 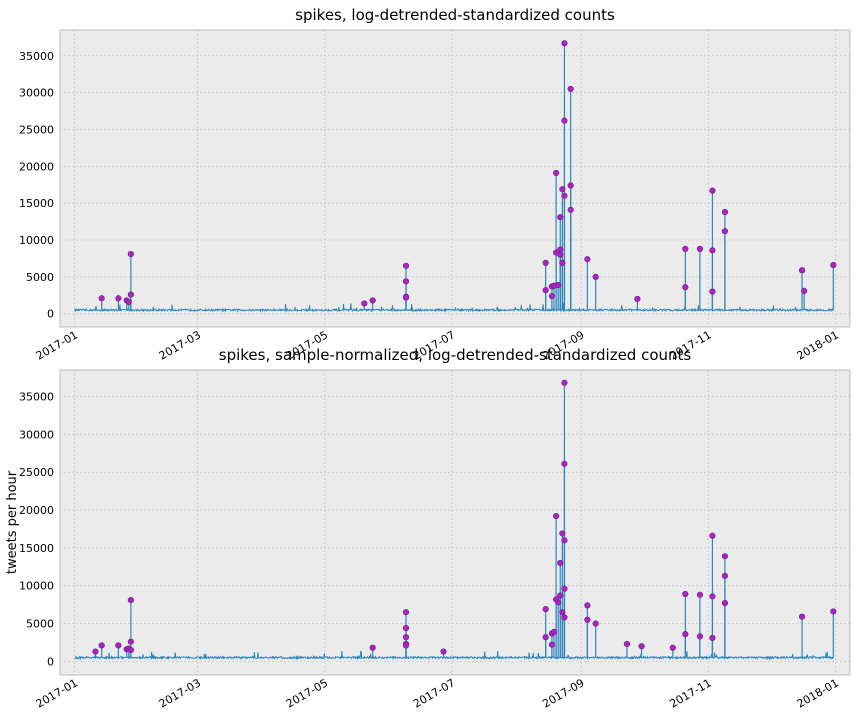 What do you see at coordinates (36, 472) in the screenshot?
I see `y-tick-label: 25000` at bounding box center [36, 472].